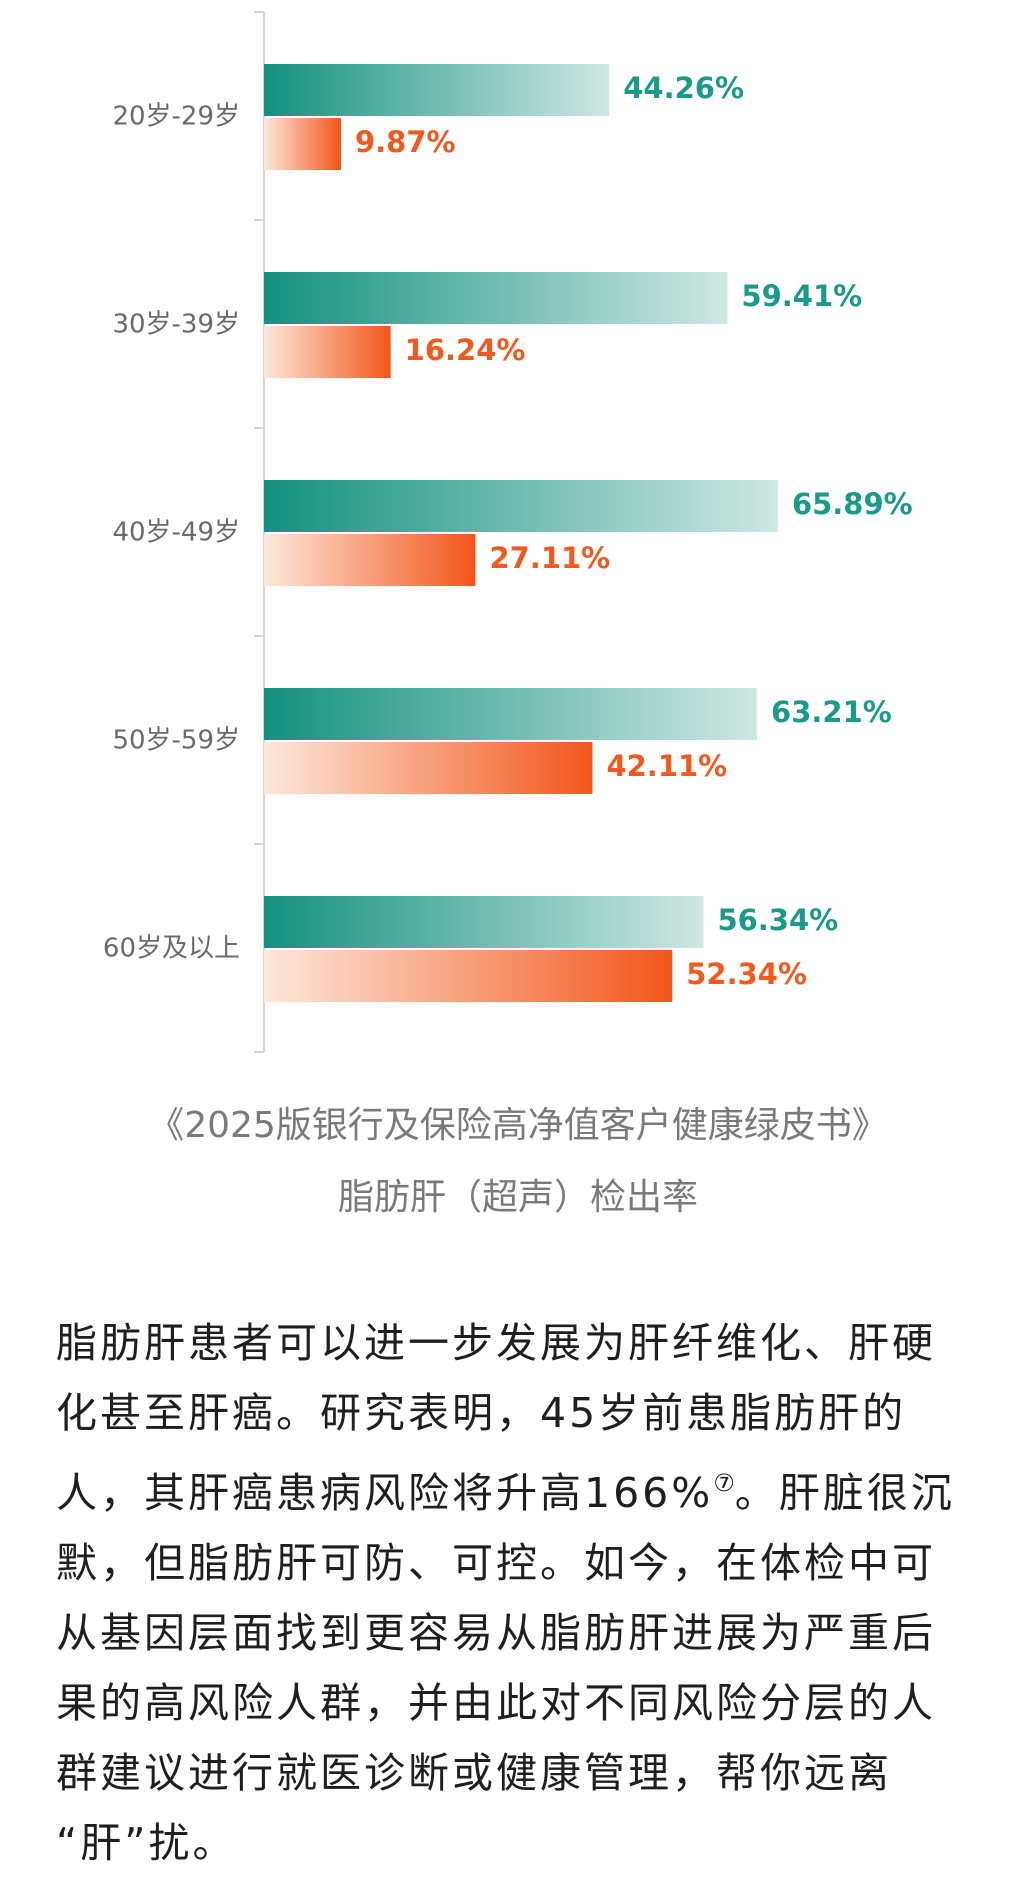 The width and height of the screenshot is (1036, 1892). I want to click on category-label: 50岁-59岁, so click(176, 741).